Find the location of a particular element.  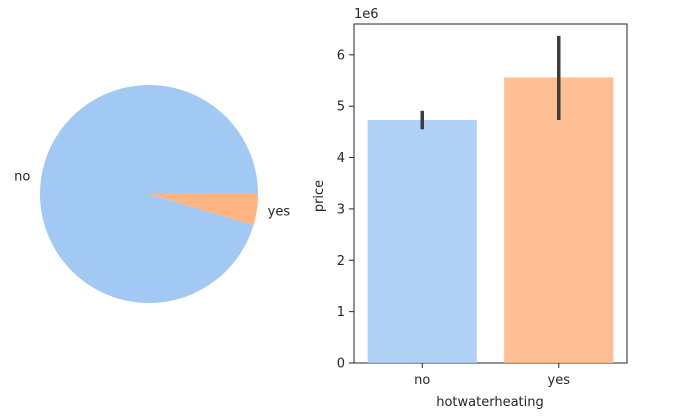

y-tick-label: 5 is located at coordinates (341, 107).